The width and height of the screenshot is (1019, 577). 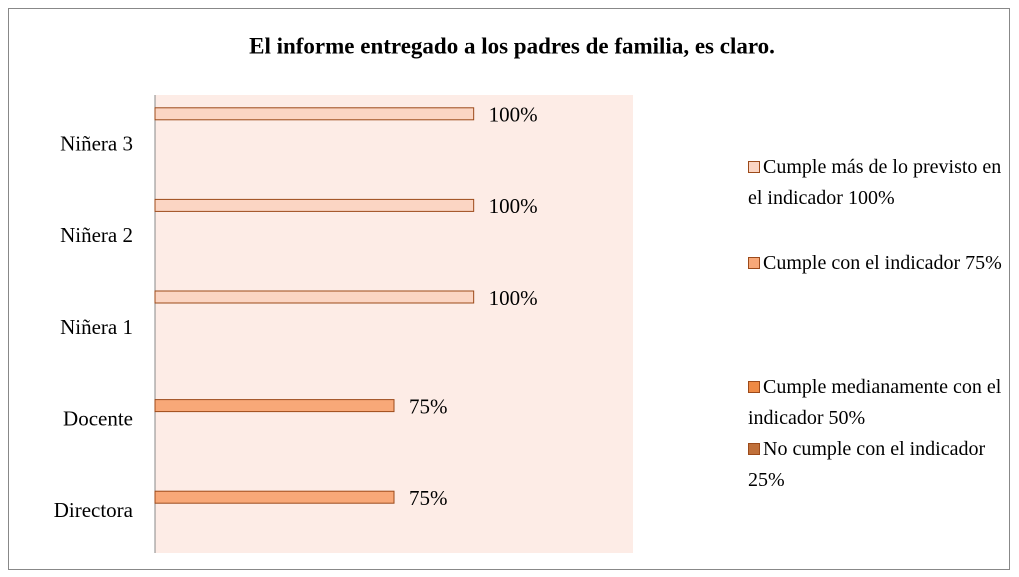 I want to click on y-tick-label: Docente, so click(x=98, y=418).